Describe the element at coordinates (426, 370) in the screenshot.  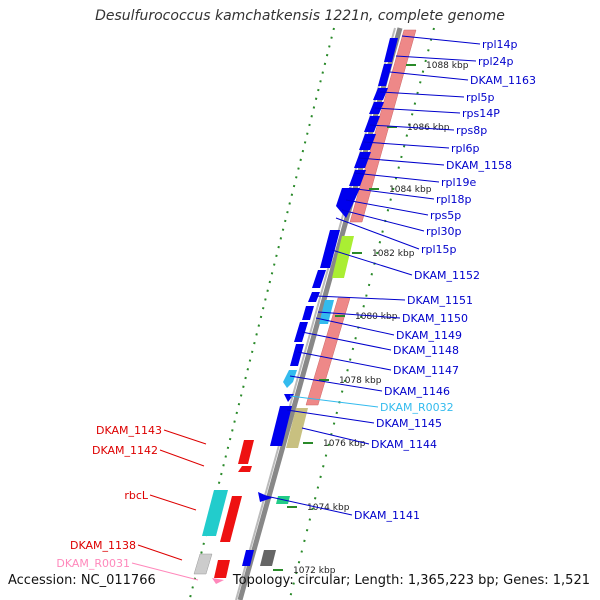
I see `gene-label: DKAM_1147` at that location.